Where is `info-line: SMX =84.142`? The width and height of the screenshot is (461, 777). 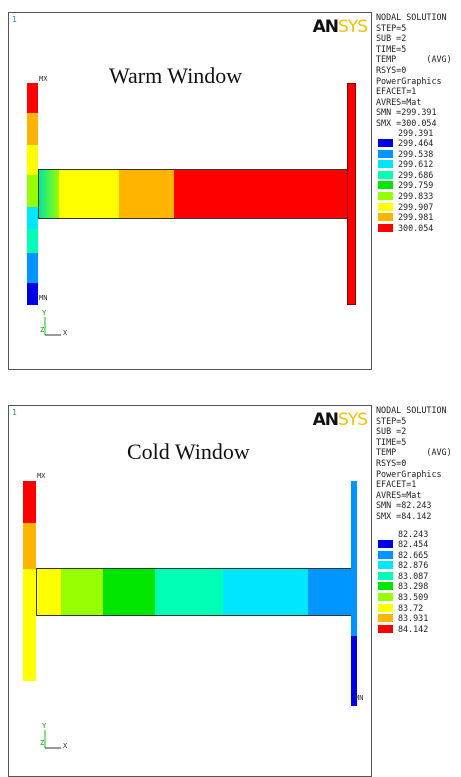
info-line: SMX =84.142 is located at coordinates (404, 515).